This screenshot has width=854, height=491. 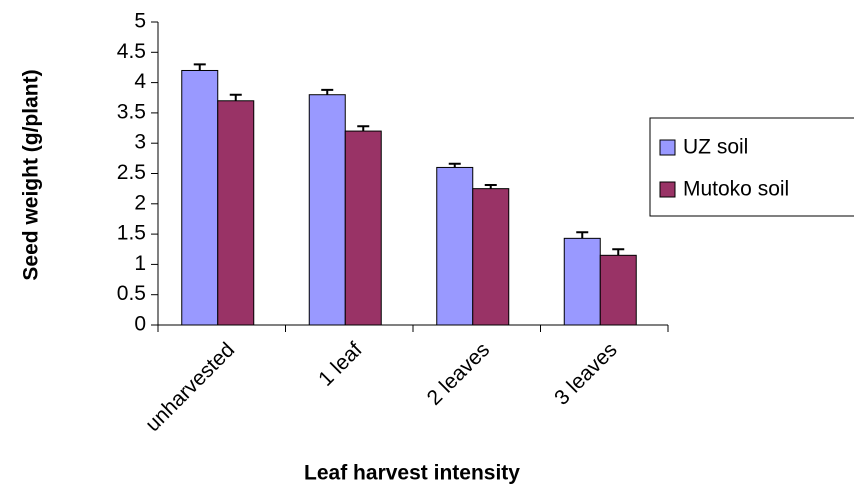 What do you see at coordinates (131, 293) in the screenshot?
I see `y-tick-label: 0.5` at bounding box center [131, 293].